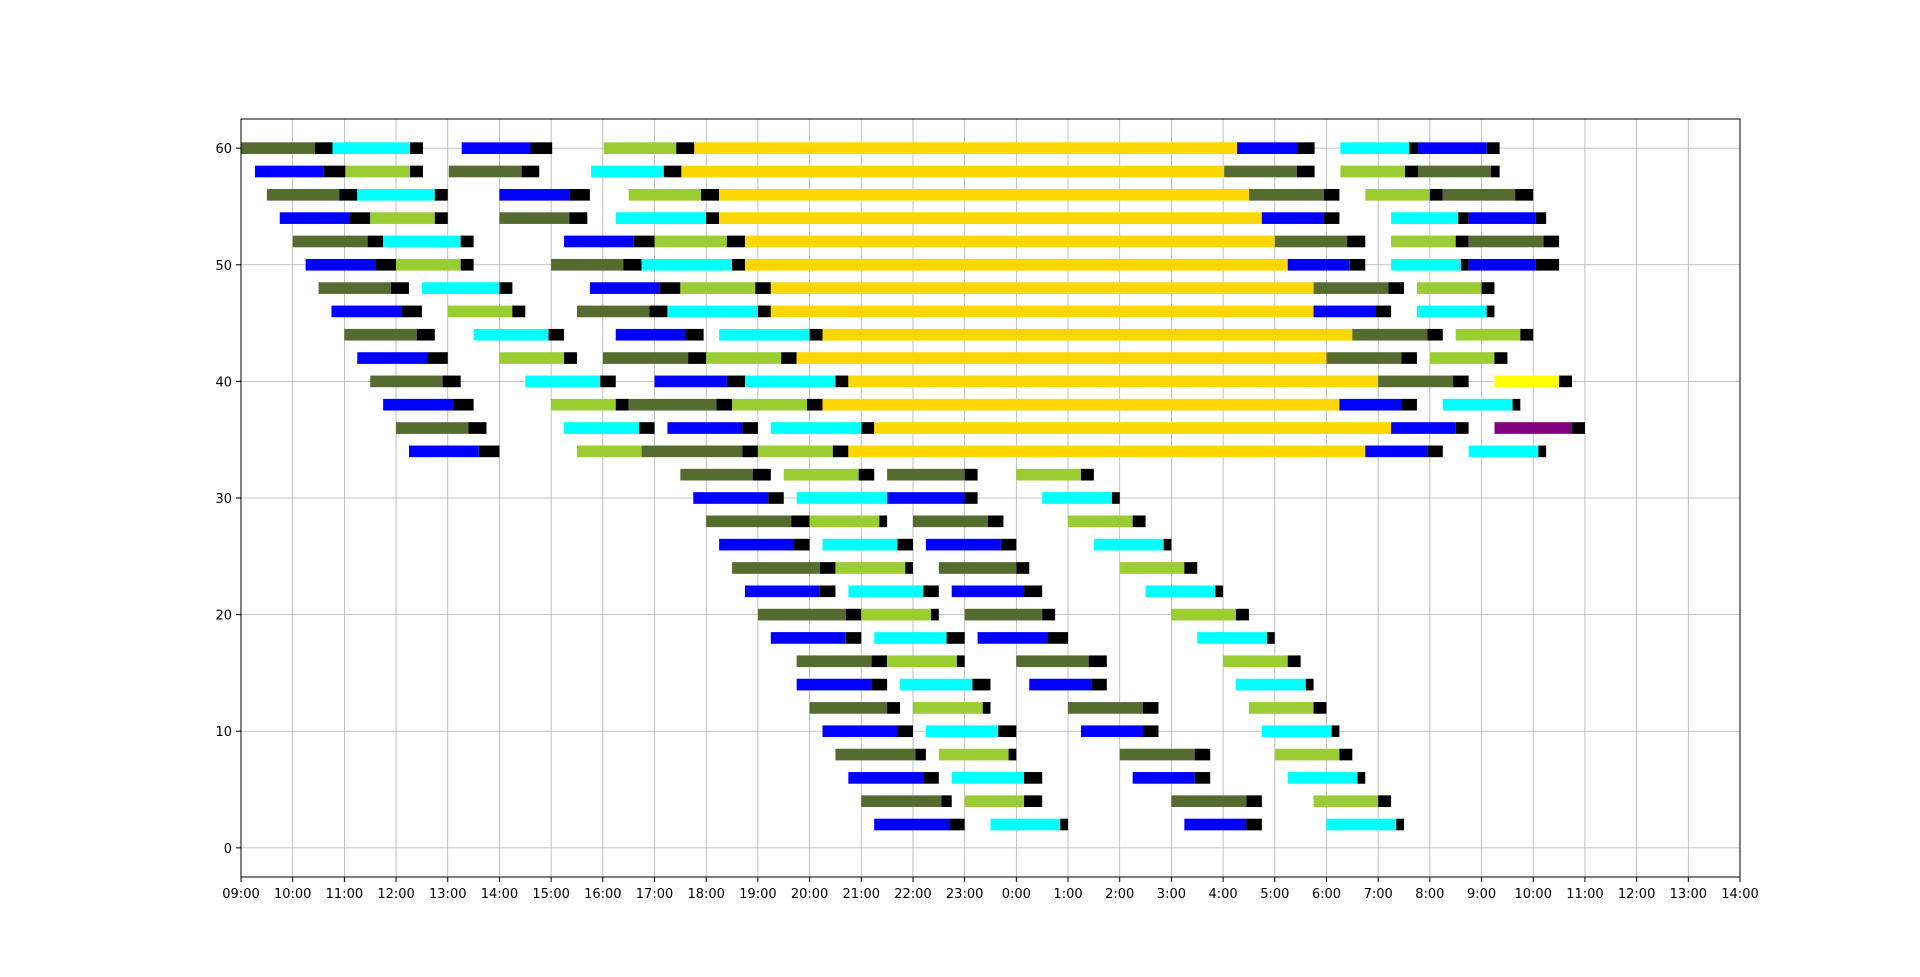 The image size is (1920, 977). I want to click on y-tick-label: 30, so click(223, 499).